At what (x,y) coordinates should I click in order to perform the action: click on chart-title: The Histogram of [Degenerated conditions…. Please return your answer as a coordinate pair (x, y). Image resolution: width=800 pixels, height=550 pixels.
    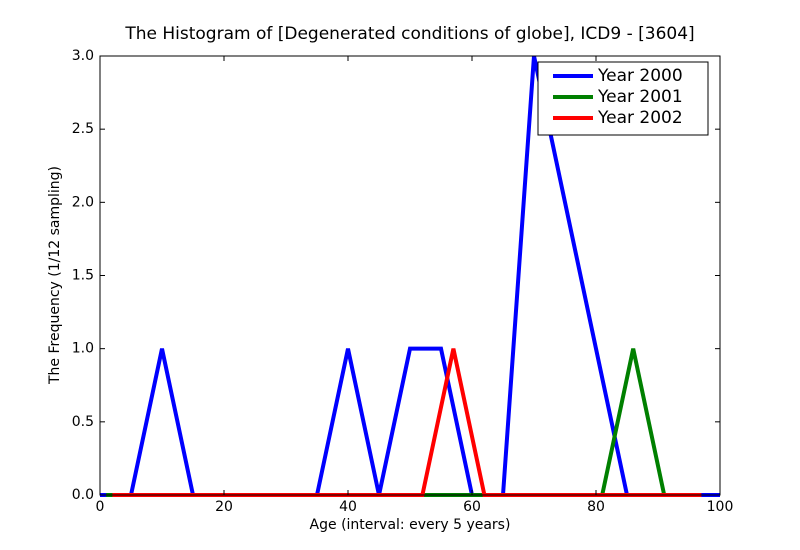
    Looking at the image, I should click on (409, 34).